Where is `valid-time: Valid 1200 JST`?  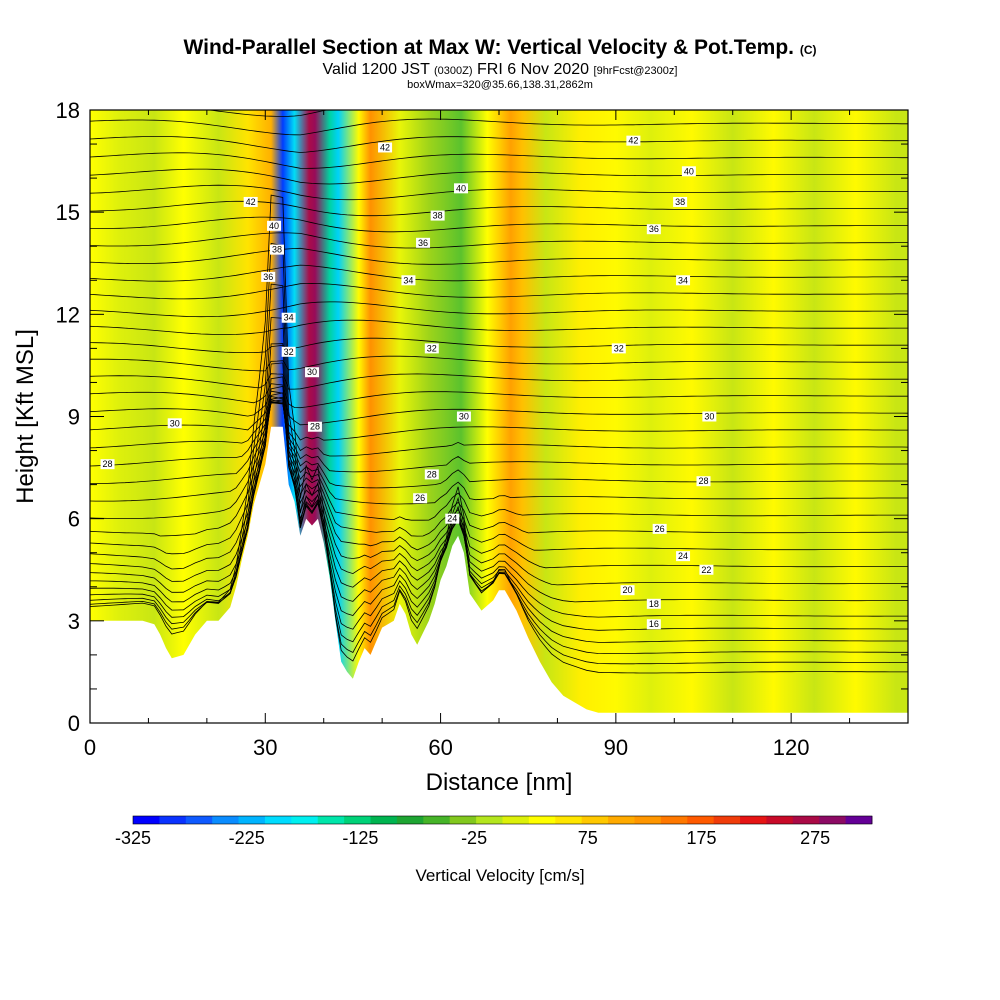 valid-time: Valid 1200 JST is located at coordinates (376, 69).